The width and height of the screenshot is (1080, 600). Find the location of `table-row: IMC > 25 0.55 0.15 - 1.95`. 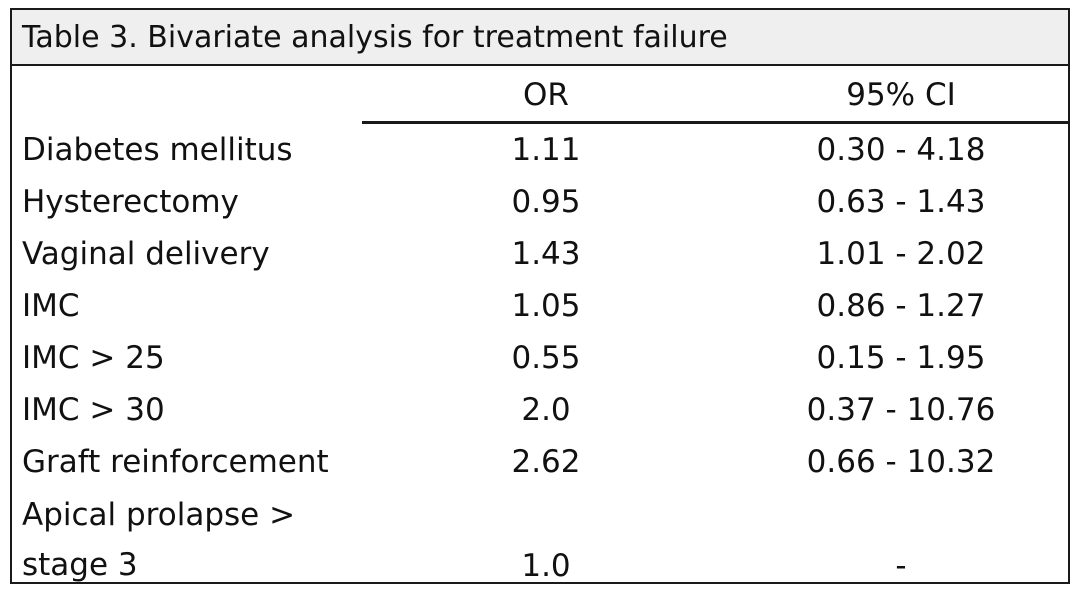

table-row: IMC > 25 0.55 0.15 - 1.95 is located at coordinates (540, 358).